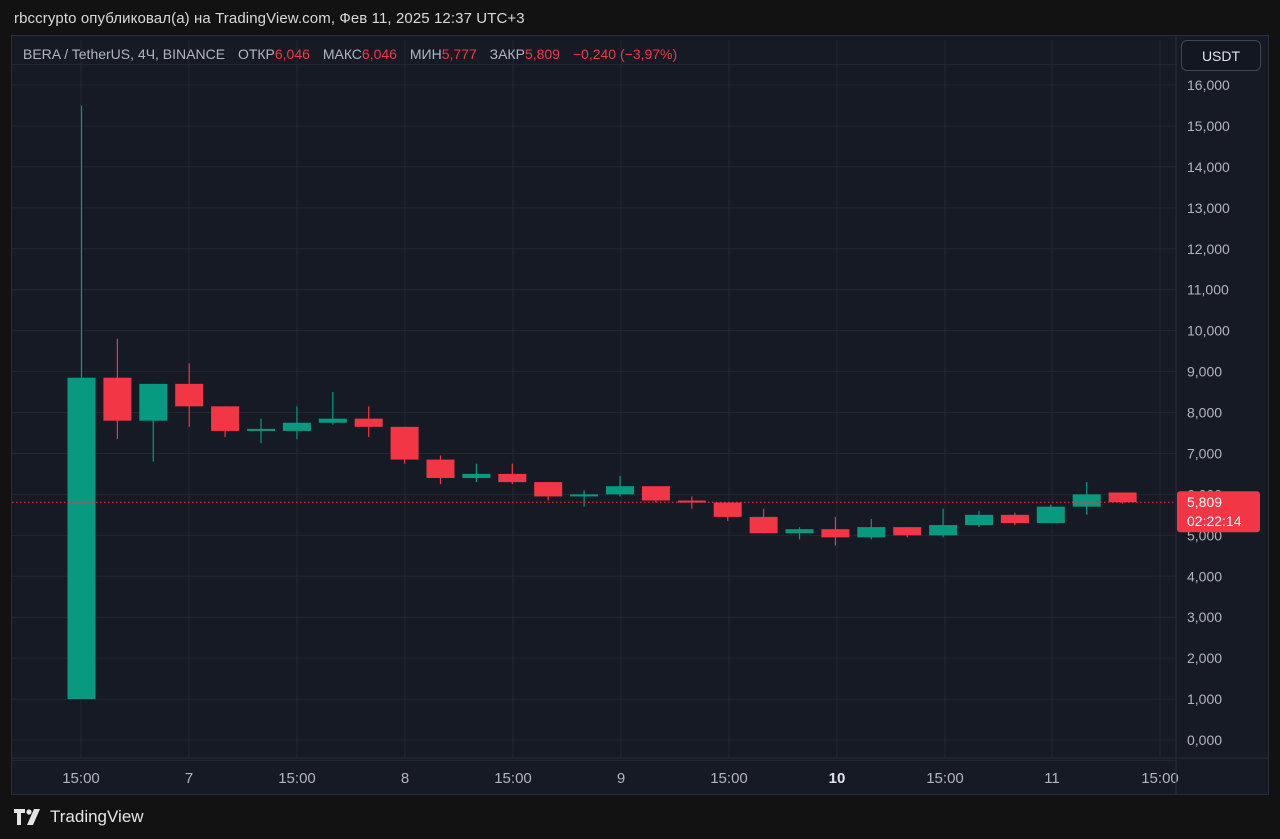  What do you see at coordinates (1208, 85) in the screenshot?
I see `y-tick-label: 16,000` at bounding box center [1208, 85].